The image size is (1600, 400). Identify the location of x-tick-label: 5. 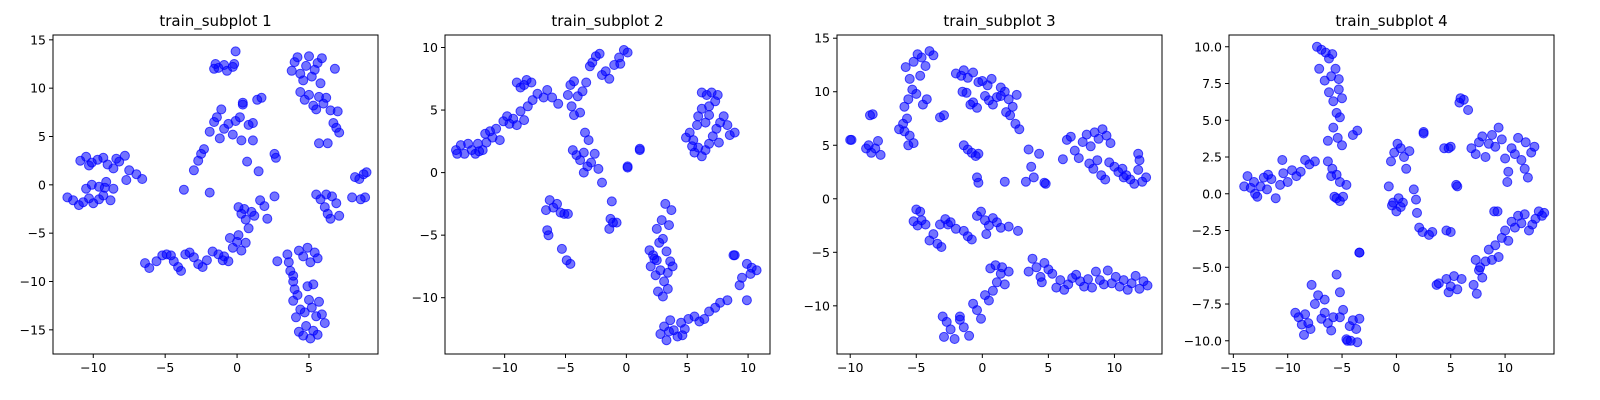
(687, 367).